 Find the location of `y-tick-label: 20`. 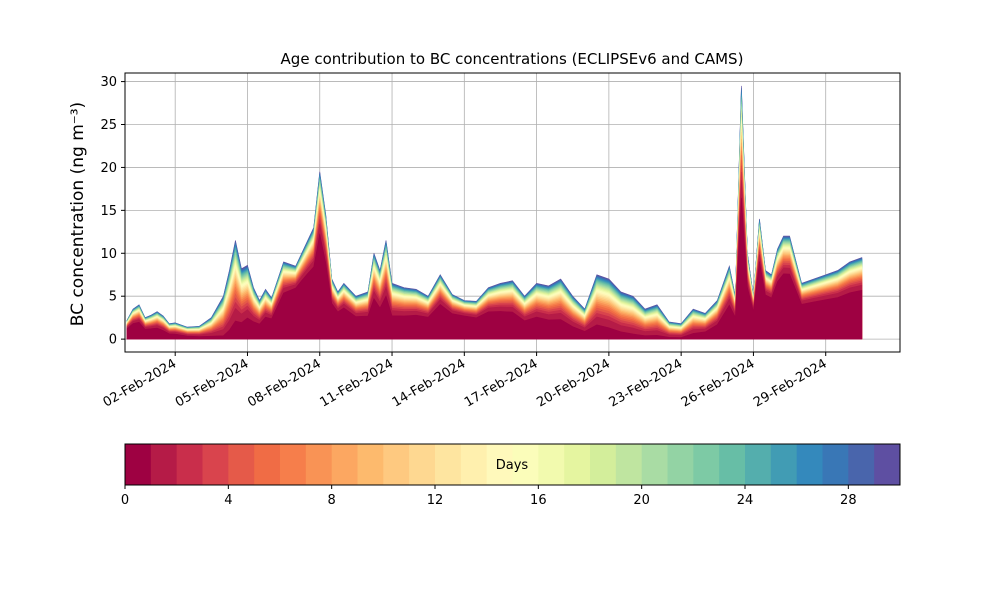

y-tick-label: 20 is located at coordinates (108, 168).